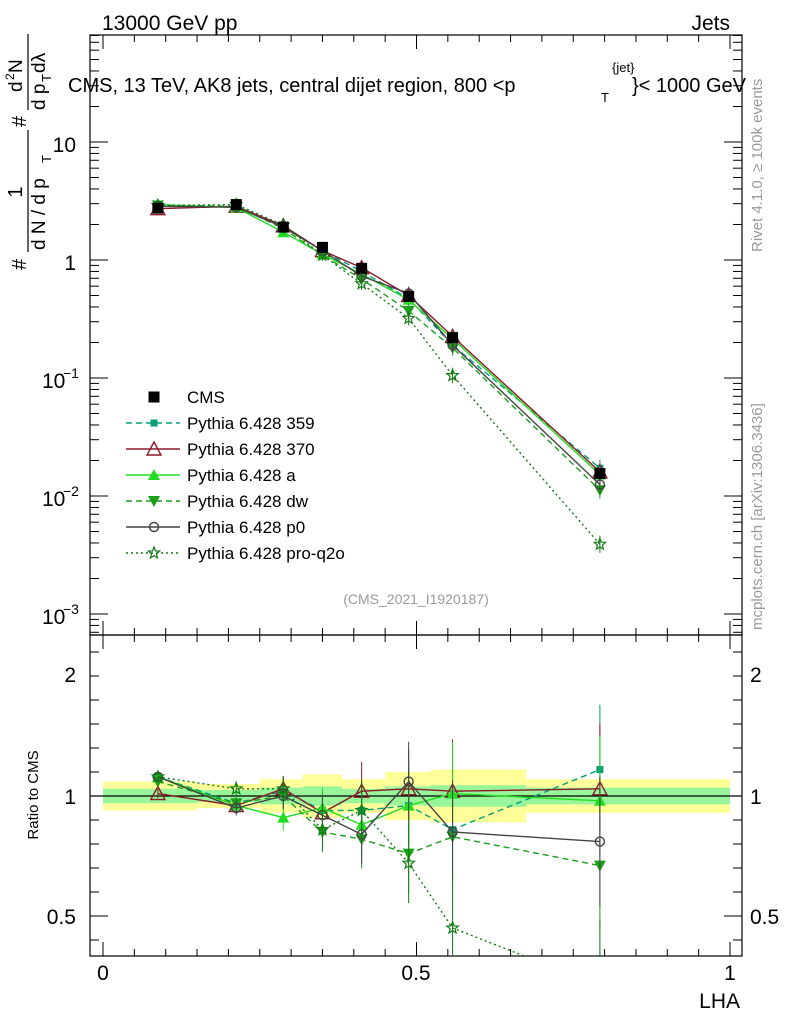 The width and height of the screenshot is (786, 1024). I want to click on ratio-line-Pythia 6.428 370, so click(378, 801).